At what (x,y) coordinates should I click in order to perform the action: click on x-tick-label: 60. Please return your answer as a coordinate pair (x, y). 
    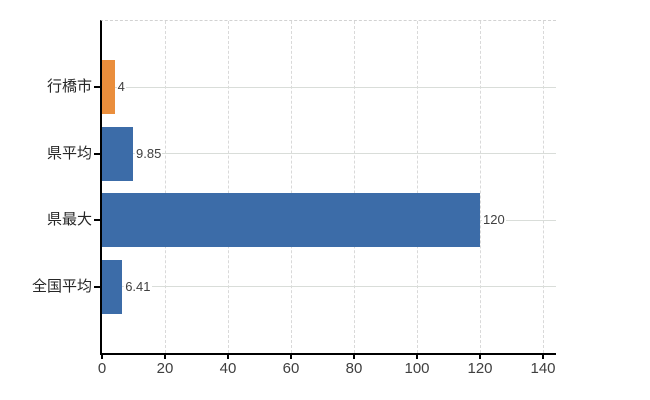
    Looking at the image, I should click on (291, 368).